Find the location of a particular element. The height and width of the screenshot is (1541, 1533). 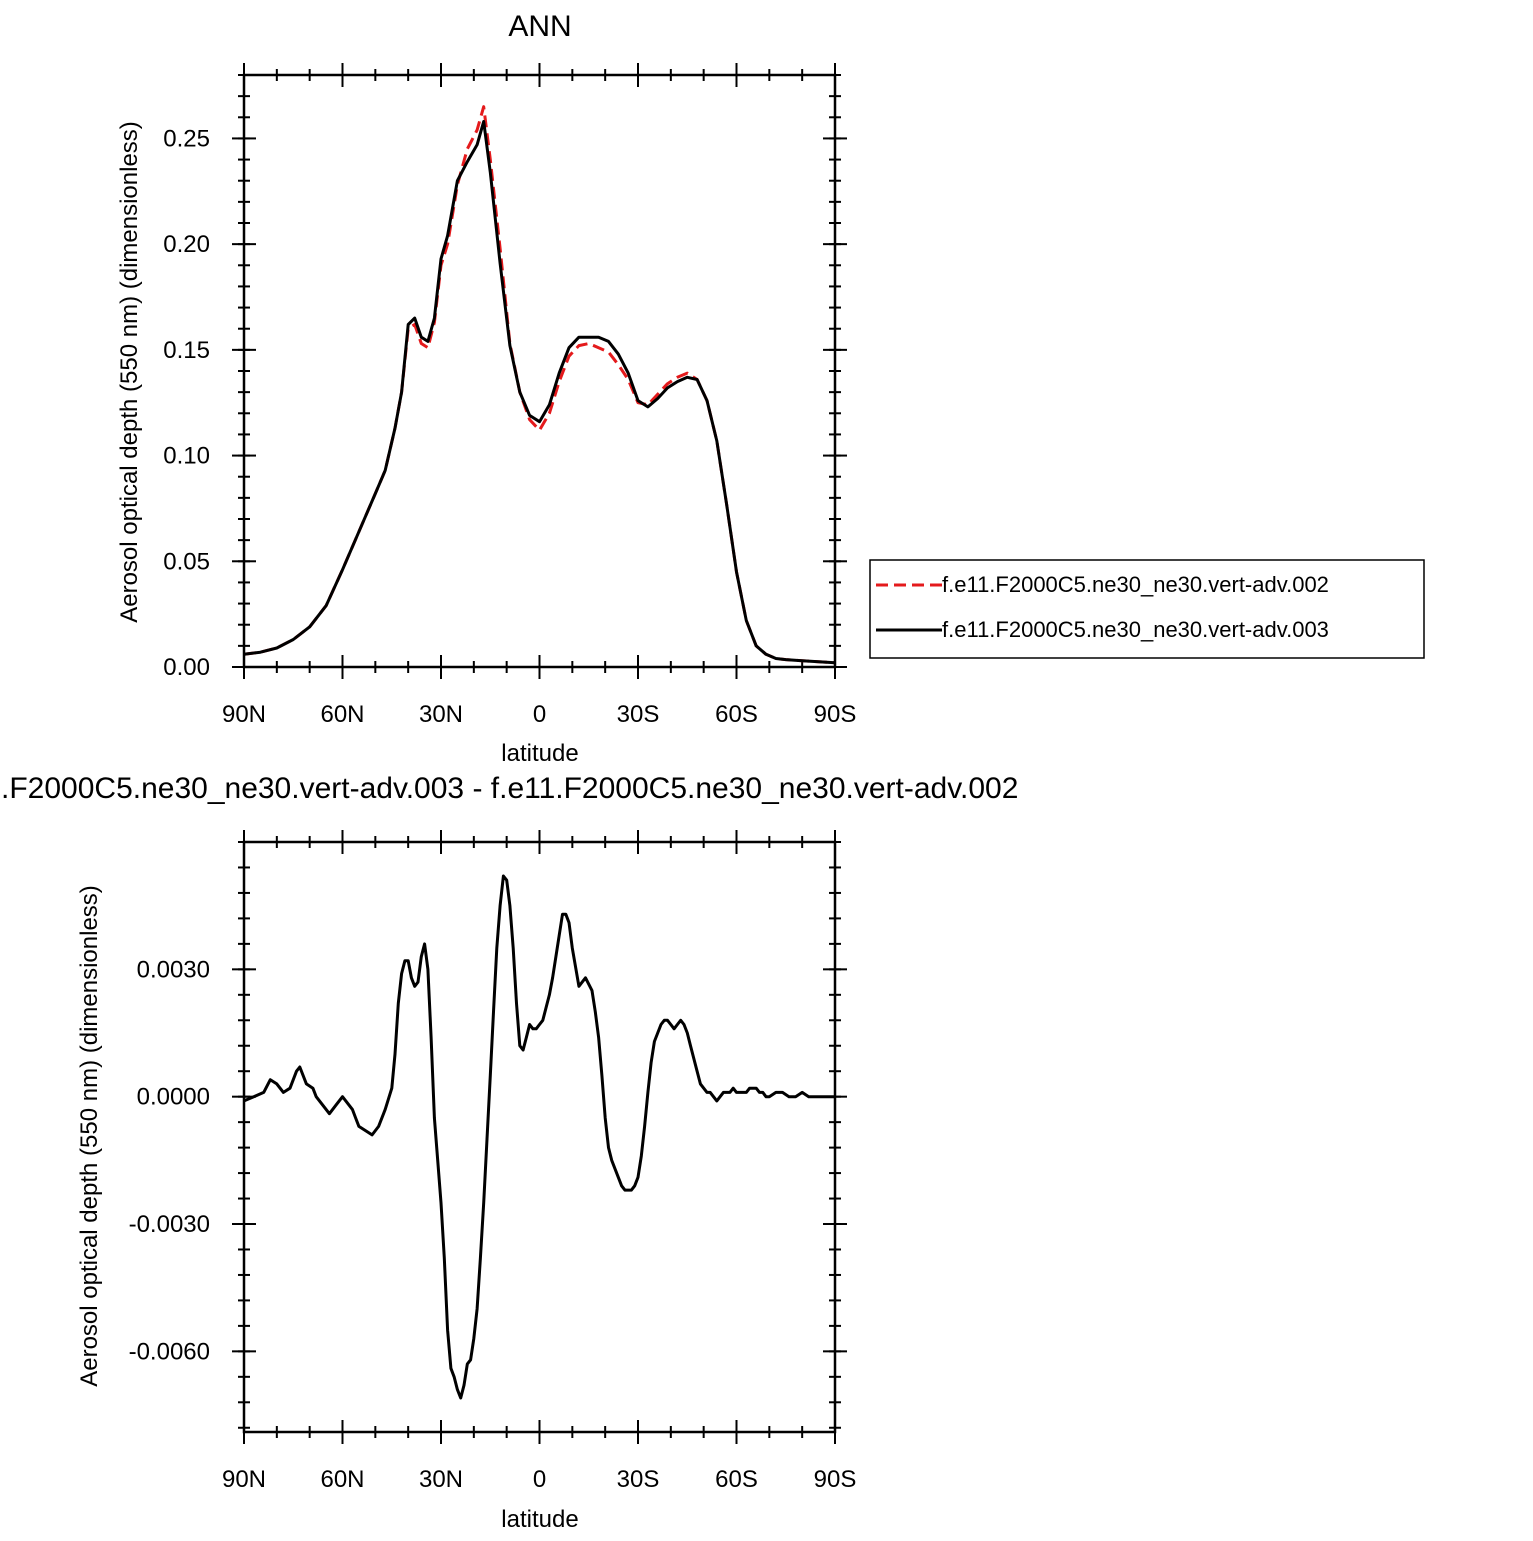

y-tick-label: 0.05 is located at coordinates (186, 561).